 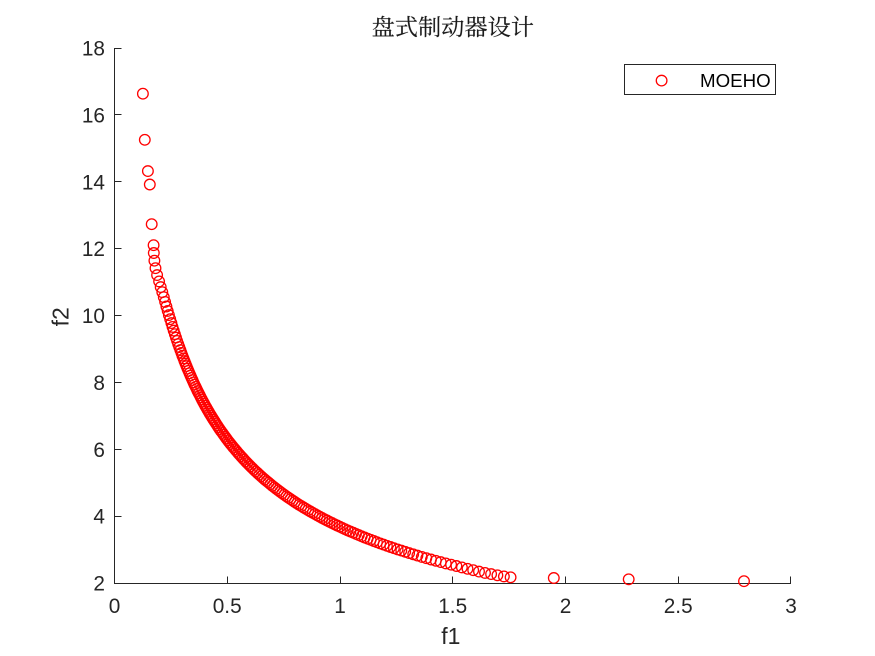 What do you see at coordinates (93, 115) in the screenshot?
I see `svg-text: 16` at bounding box center [93, 115].